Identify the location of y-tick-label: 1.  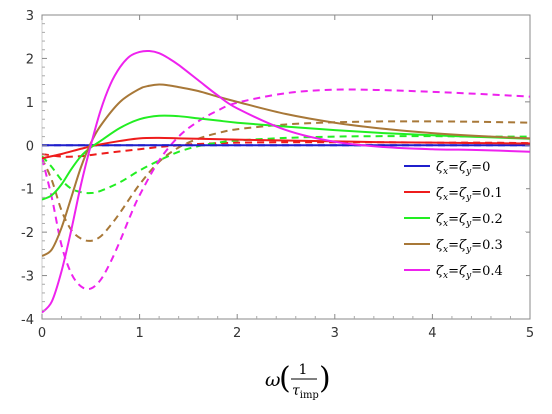
(30, 103).